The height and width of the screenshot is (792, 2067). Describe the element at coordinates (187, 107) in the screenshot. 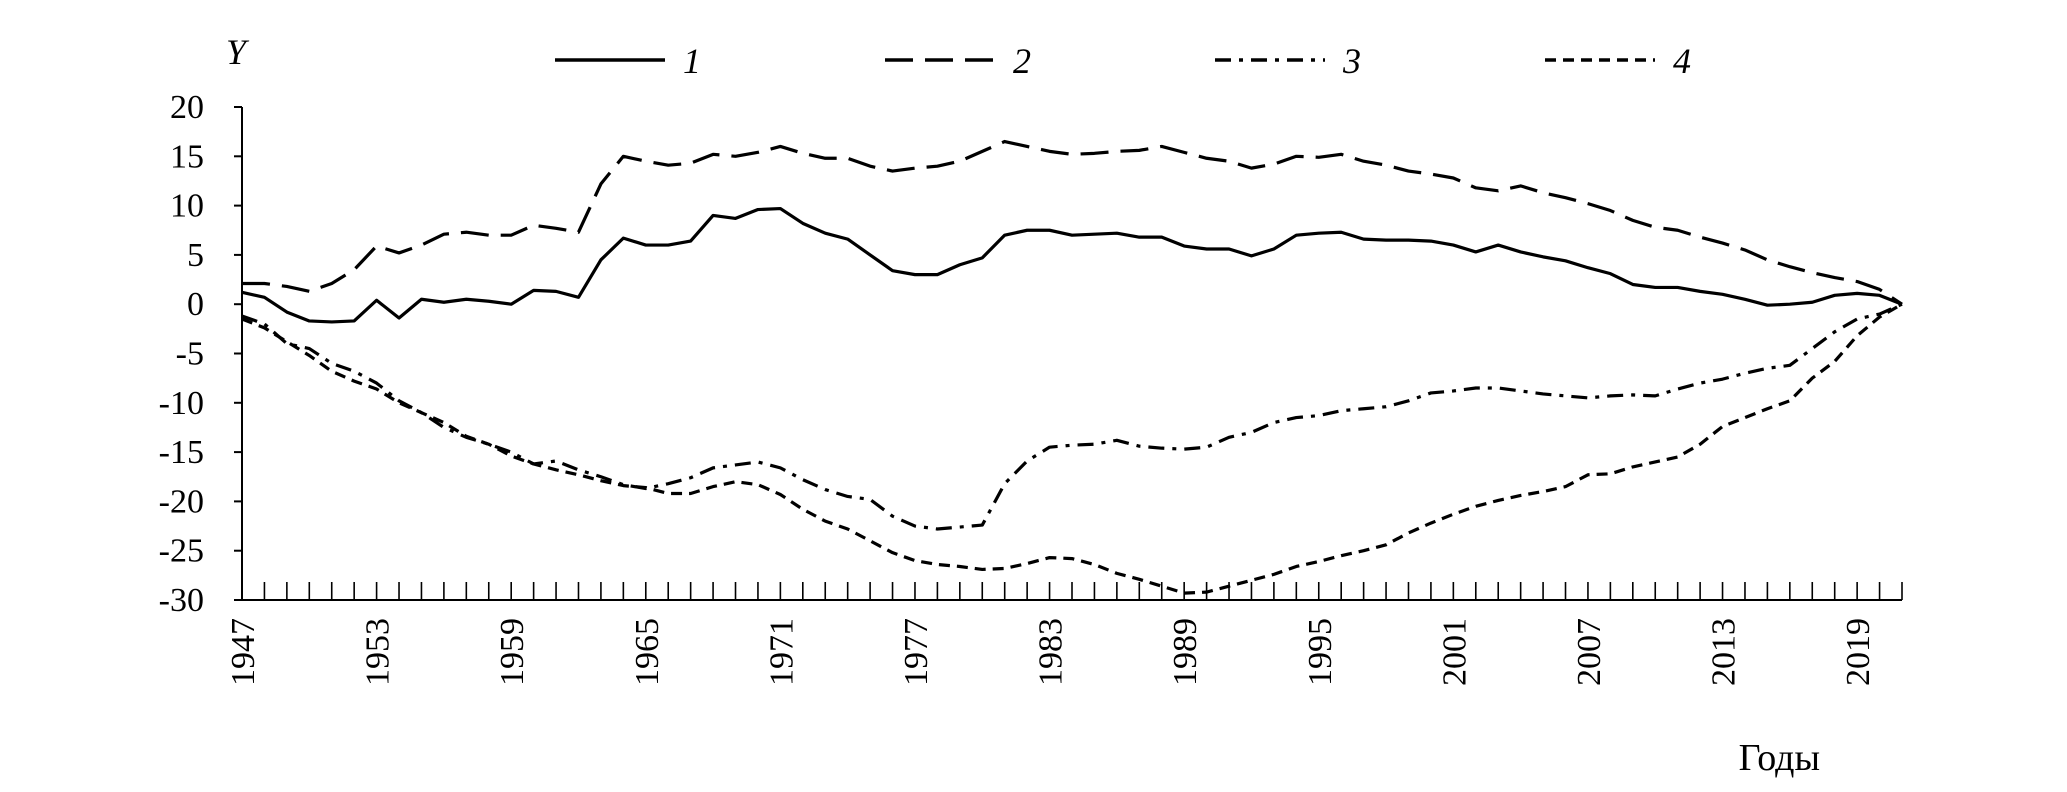

I see `y-tick-label: 20` at that location.